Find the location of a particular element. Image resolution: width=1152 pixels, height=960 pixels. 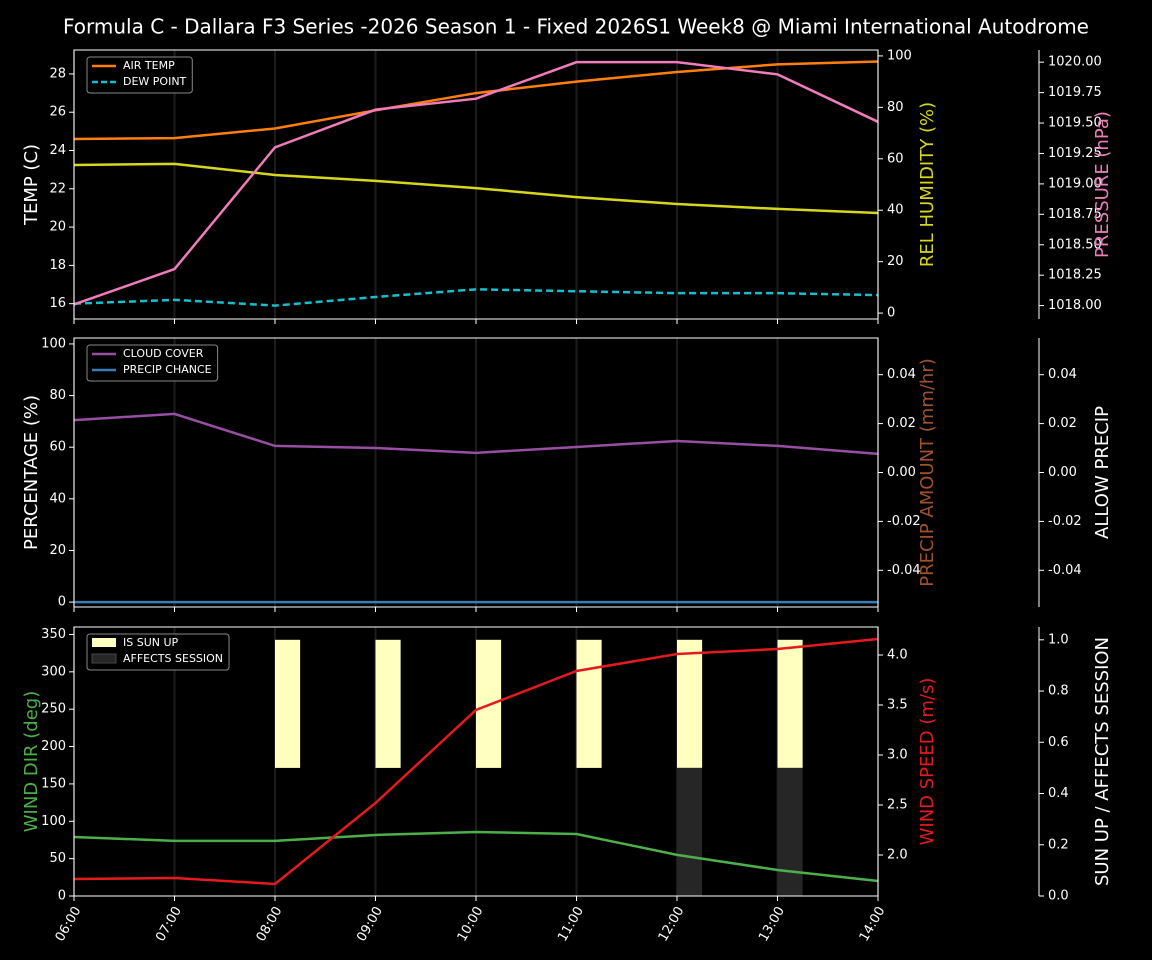

legend-label: AFFECTS SESSION is located at coordinates (173, 658).